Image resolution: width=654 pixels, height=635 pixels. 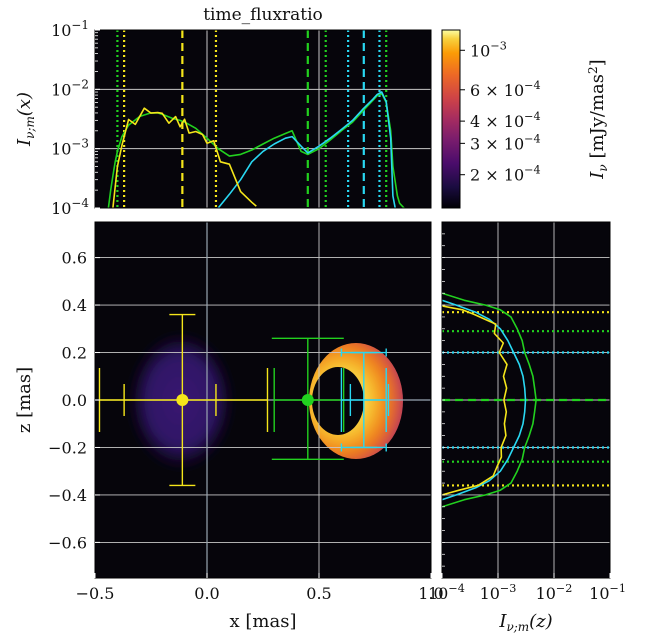 What do you see at coordinates (95, 593) in the screenshot?
I see `main-xtick-label: −0.5` at bounding box center [95, 593].